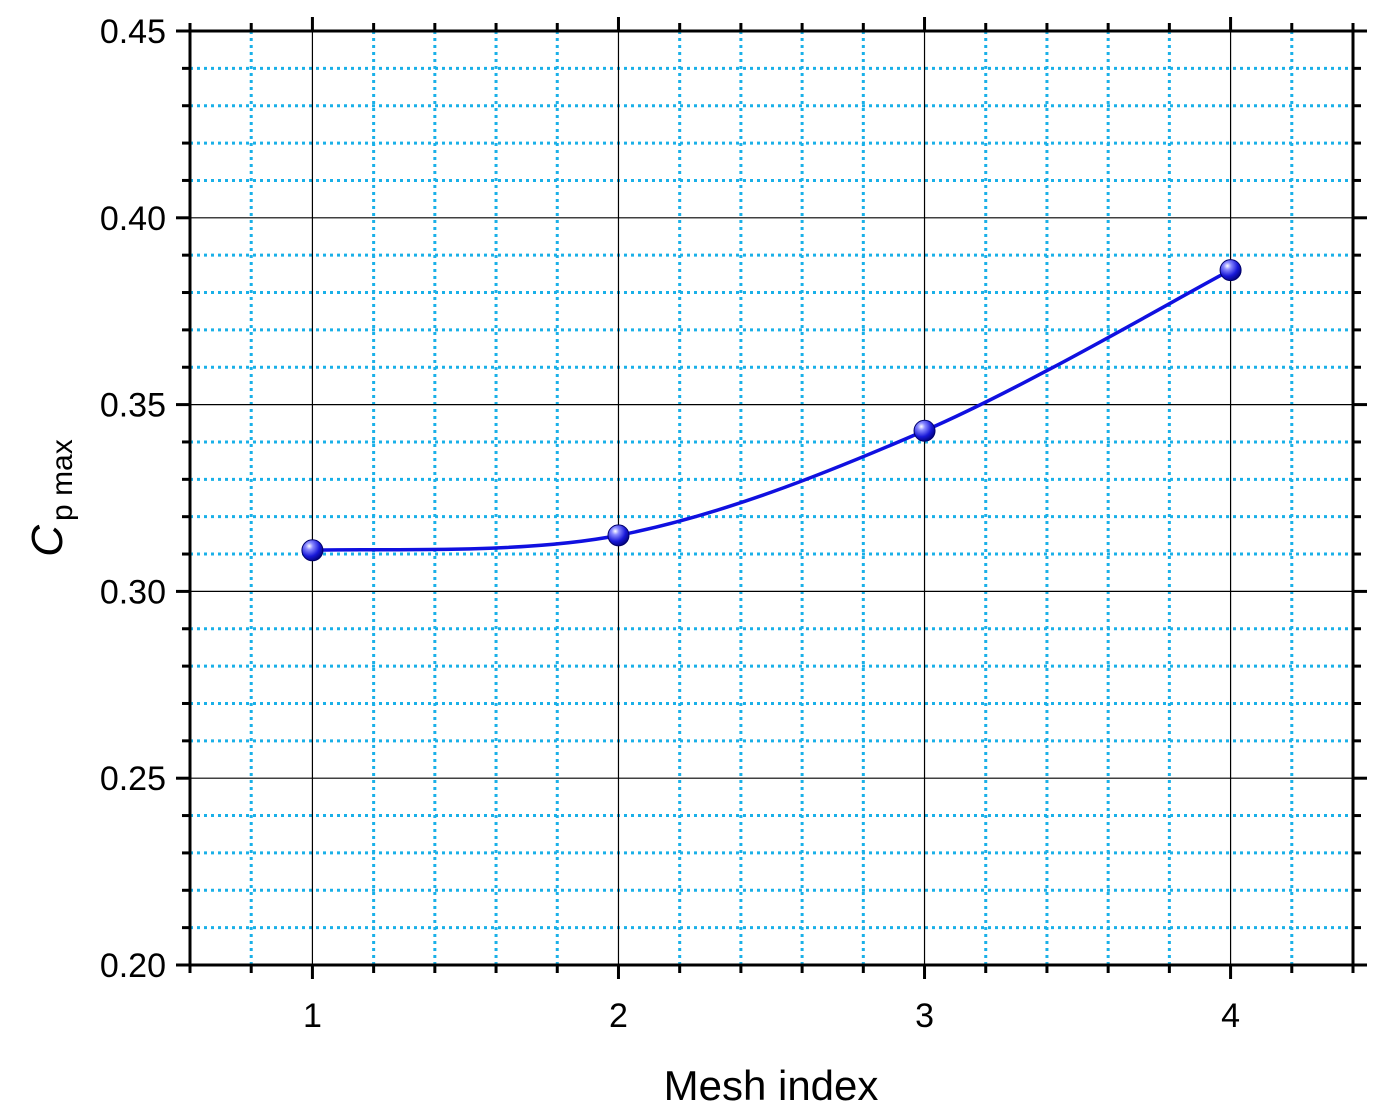  Describe the element at coordinates (133, 966) in the screenshot. I see `y-tick-label: 0.20` at that location.